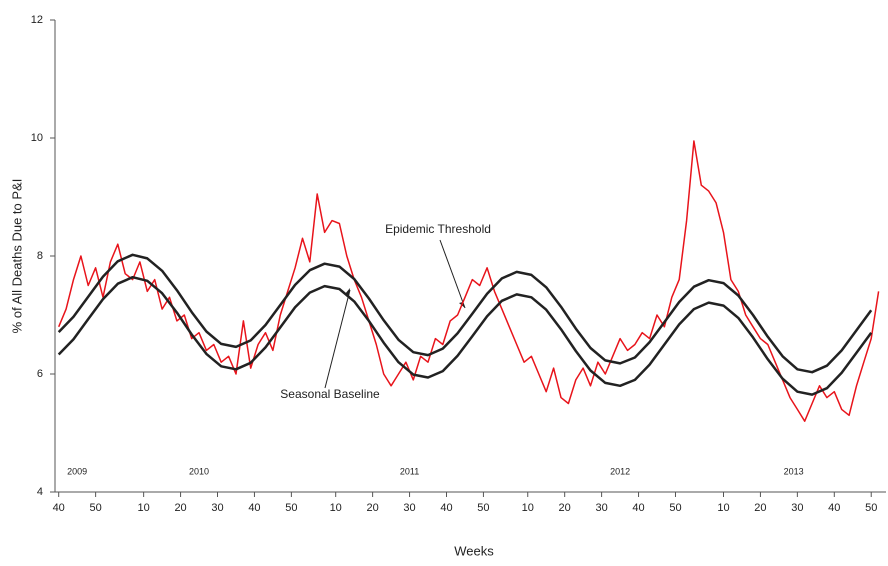 The width and height of the screenshot is (888, 566). Describe the element at coordinates (37, 138) in the screenshot. I see `y-tick-label: 10` at that location.